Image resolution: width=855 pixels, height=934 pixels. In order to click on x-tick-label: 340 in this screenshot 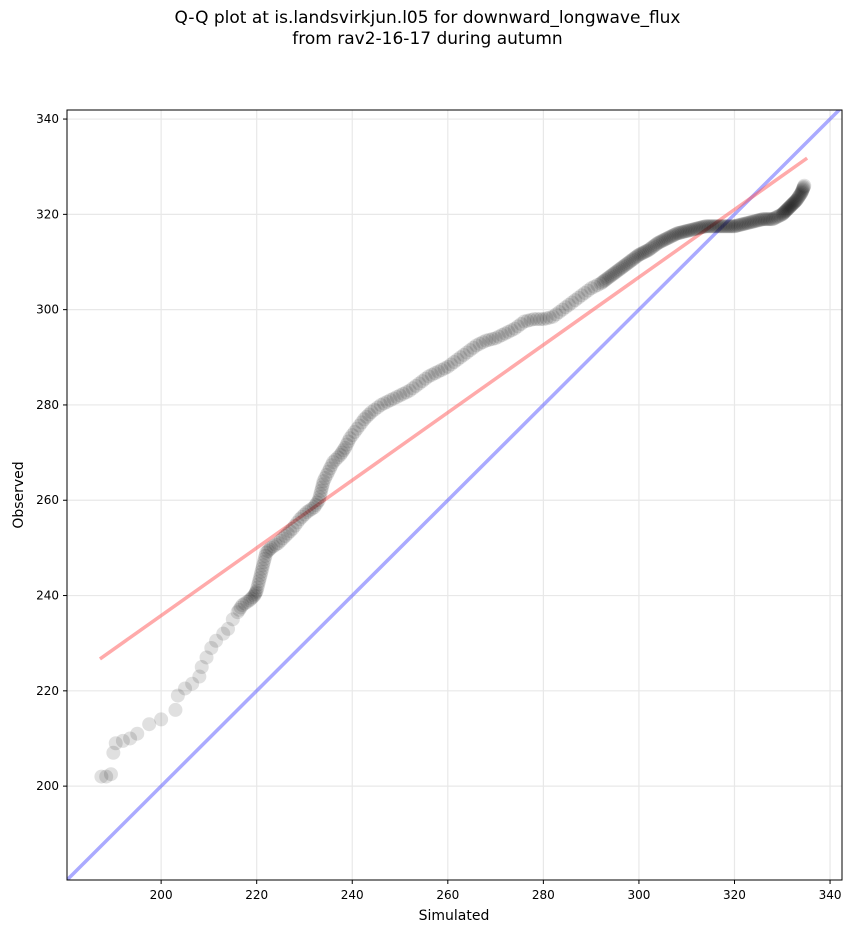, I will do `click(830, 895)`.